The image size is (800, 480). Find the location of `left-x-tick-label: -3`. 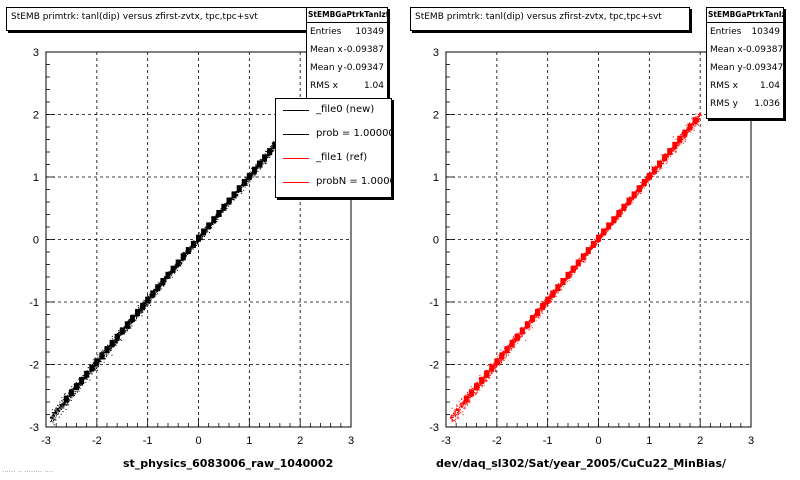

left-x-tick-label: -3 is located at coordinates (46, 441).